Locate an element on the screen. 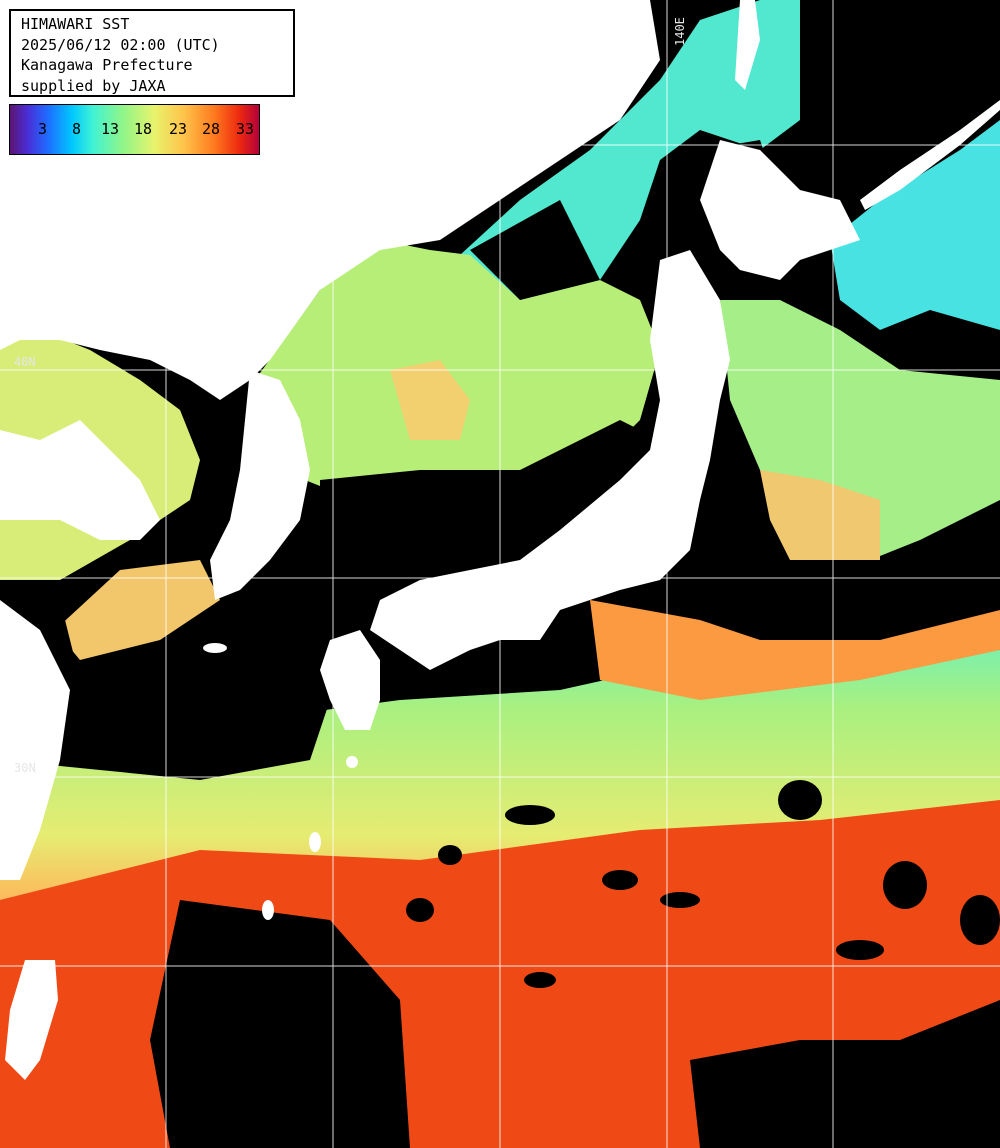 The width and height of the screenshot is (1000, 1148). legend-tick: 33 is located at coordinates (245, 129).